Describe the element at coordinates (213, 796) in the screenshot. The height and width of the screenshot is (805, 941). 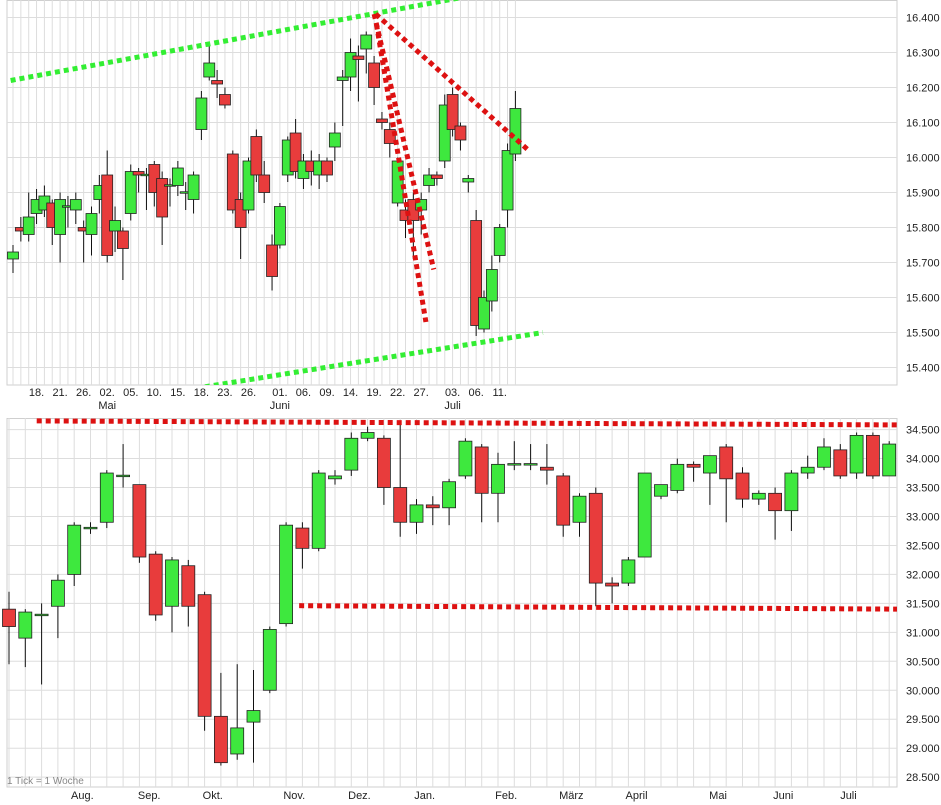
I see `weekly-x-tick-label: Okt.` at that location.